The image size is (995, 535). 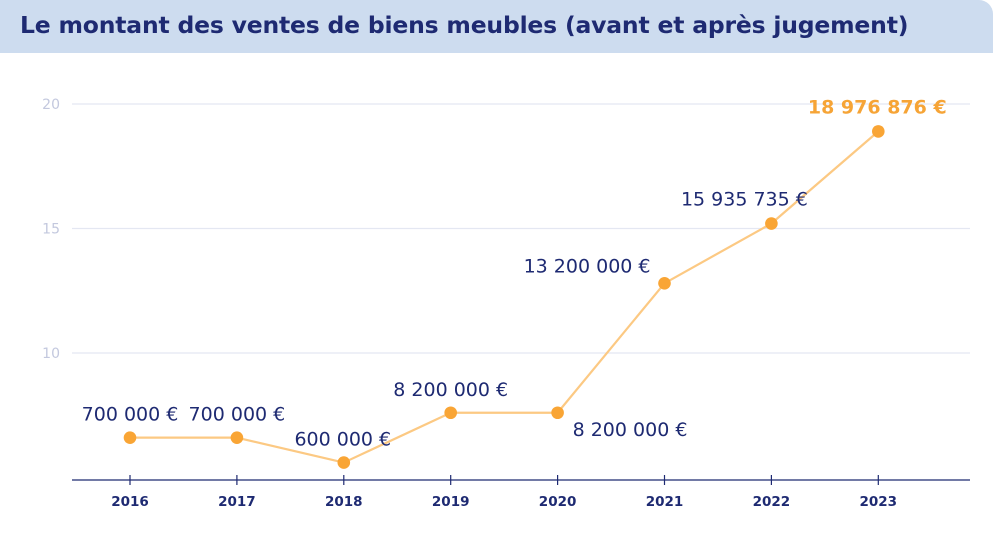 I want to click on y-tick-label: 15, so click(x=51, y=230).